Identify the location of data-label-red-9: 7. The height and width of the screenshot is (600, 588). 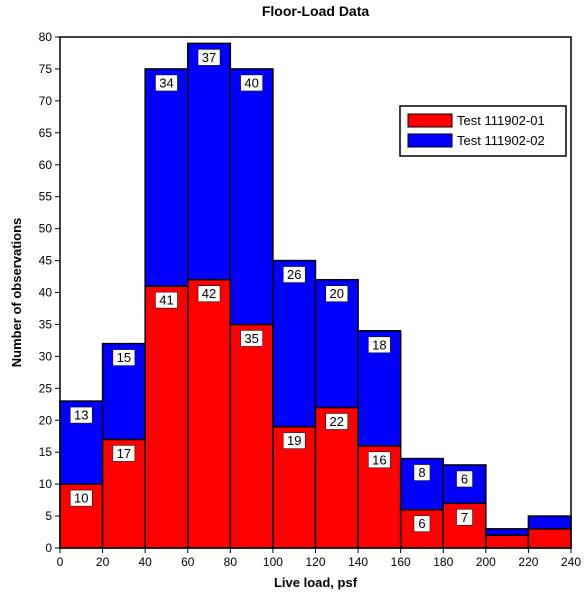
(464, 517).